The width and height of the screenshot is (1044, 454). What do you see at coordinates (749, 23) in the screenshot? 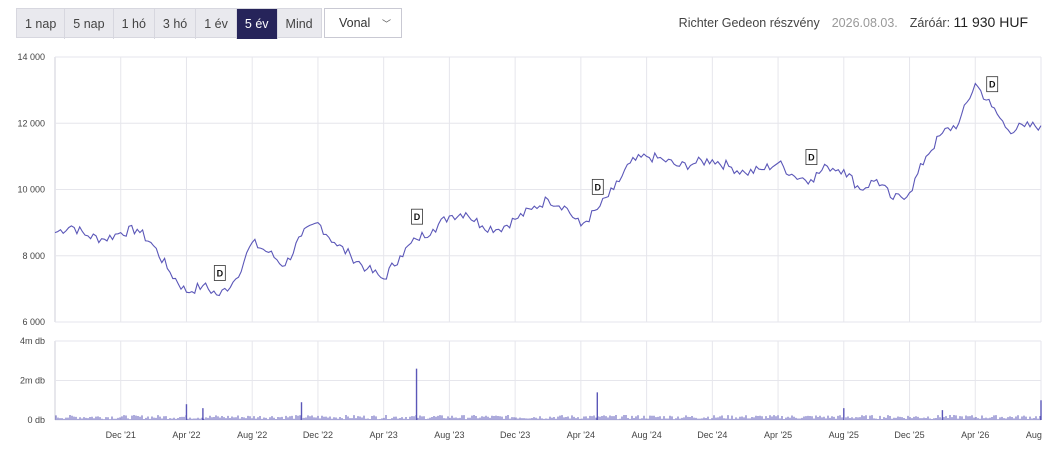
I see `stock-title: Richter Gedeon részvény` at bounding box center [749, 23].